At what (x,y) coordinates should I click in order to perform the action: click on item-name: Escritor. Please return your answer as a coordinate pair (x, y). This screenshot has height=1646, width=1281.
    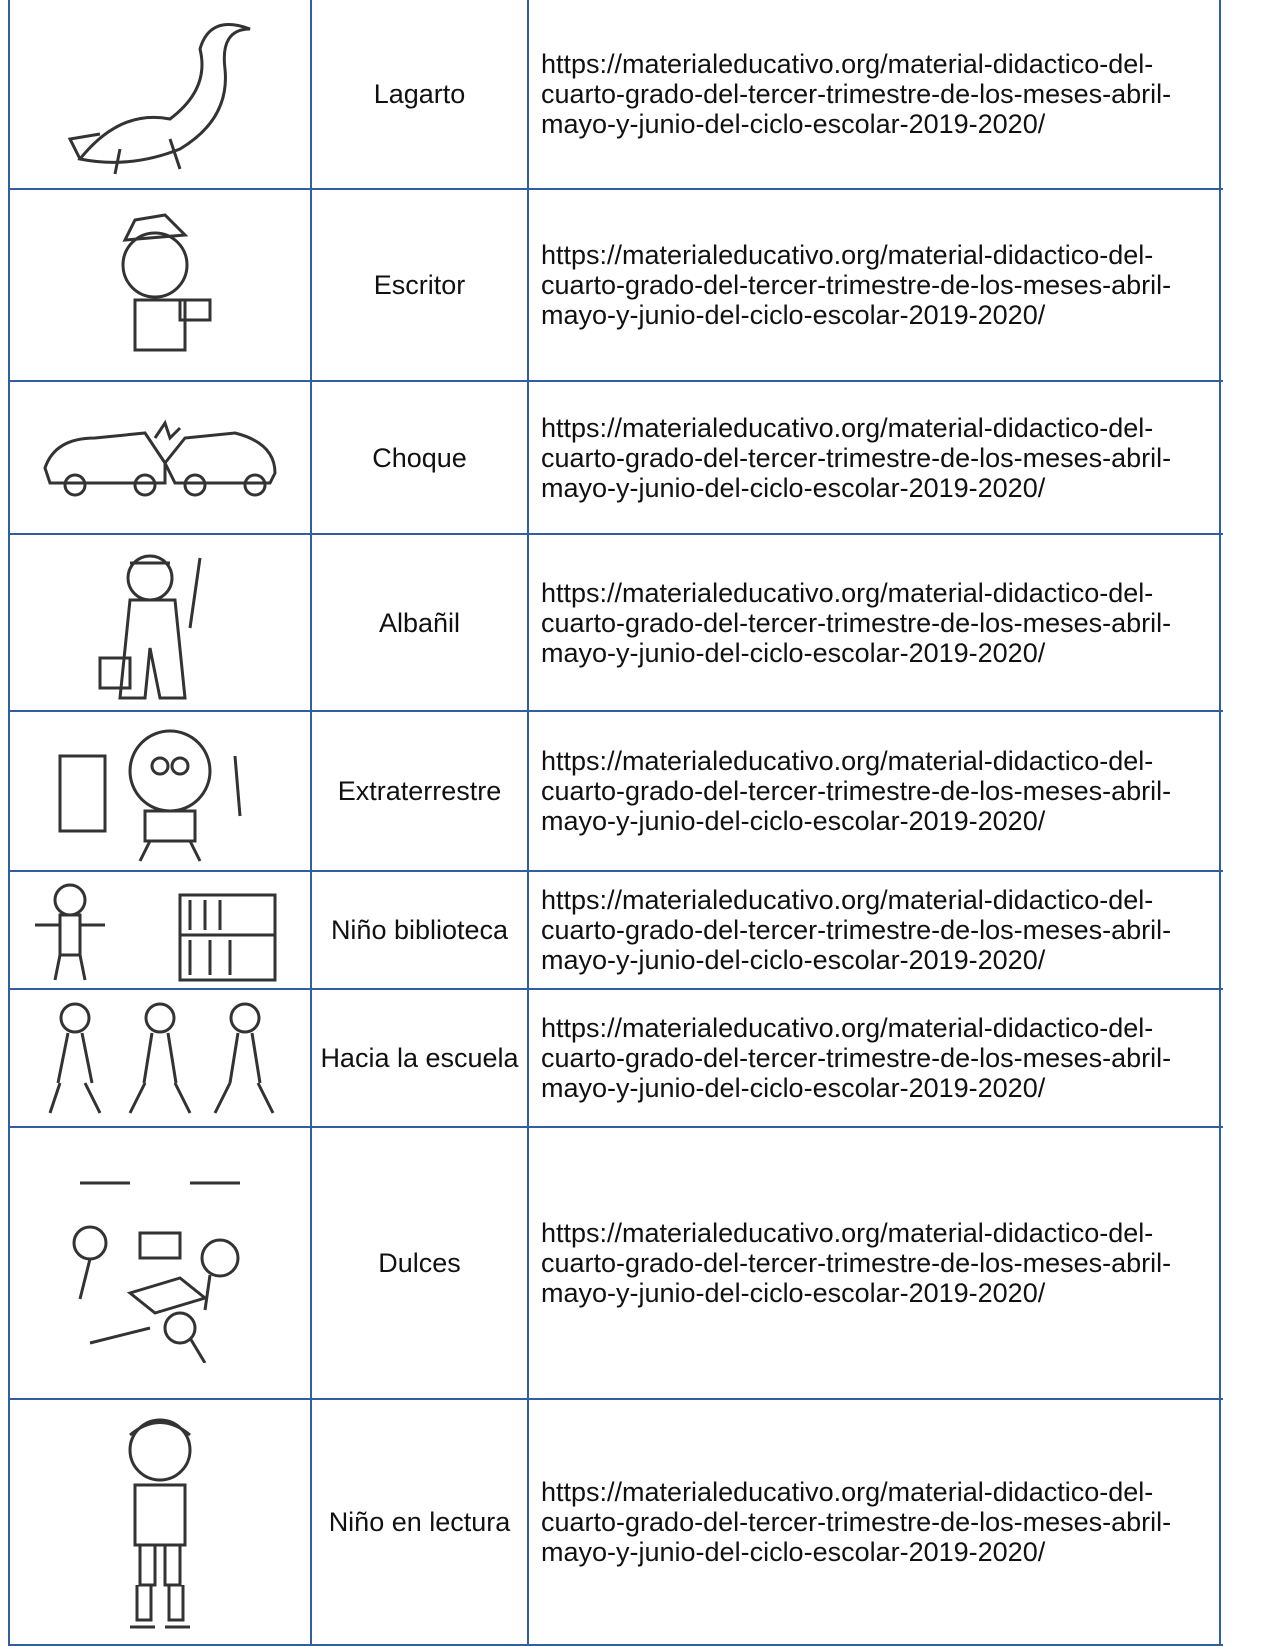
    Looking at the image, I should click on (420, 286).